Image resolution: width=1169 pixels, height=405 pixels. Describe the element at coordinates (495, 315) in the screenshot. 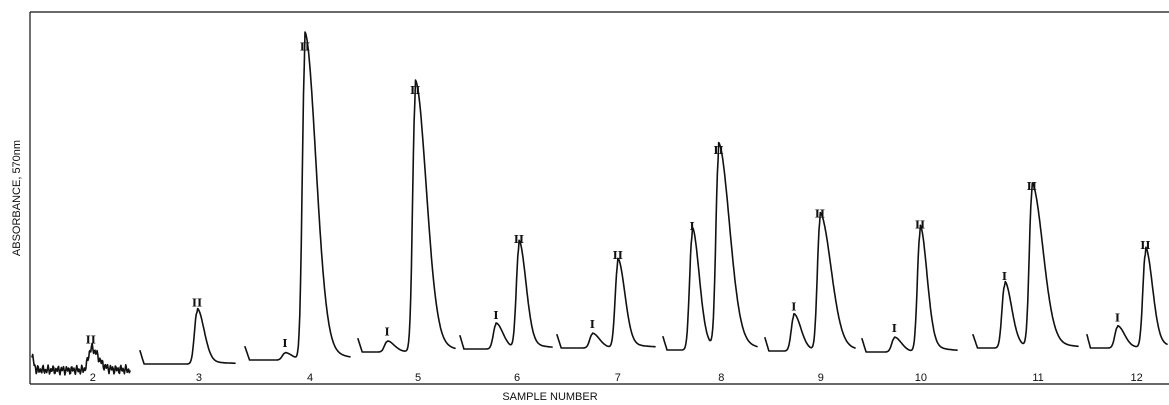

I see `sample-6-peak-I-label: I` at that location.